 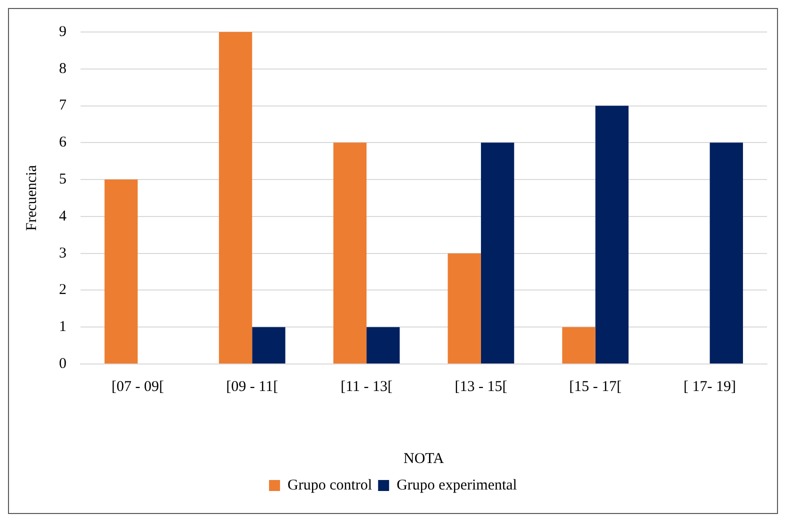 I want to click on legend-label: Grupo experimental, so click(x=456, y=485).